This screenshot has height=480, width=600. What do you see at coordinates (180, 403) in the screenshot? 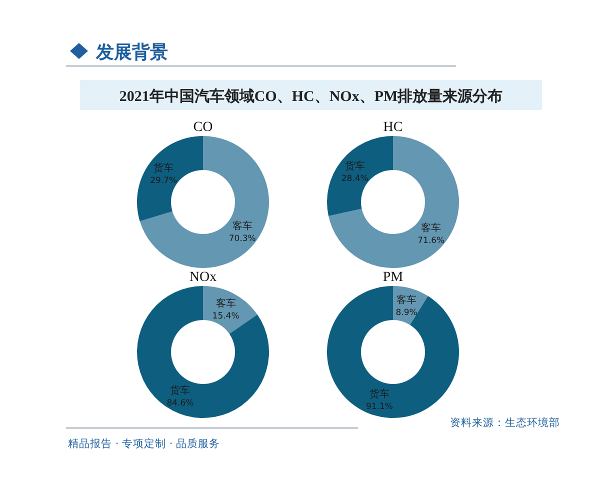
I see `data-label: 84.6%` at bounding box center [180, 403].